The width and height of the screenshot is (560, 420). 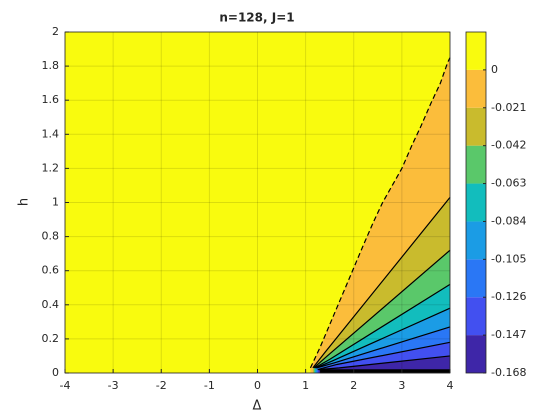 What do you see at coordinates (494, 69) in the screenshot?
I see `colorbar-tick-label: 0` at bounding box center [494, 69].